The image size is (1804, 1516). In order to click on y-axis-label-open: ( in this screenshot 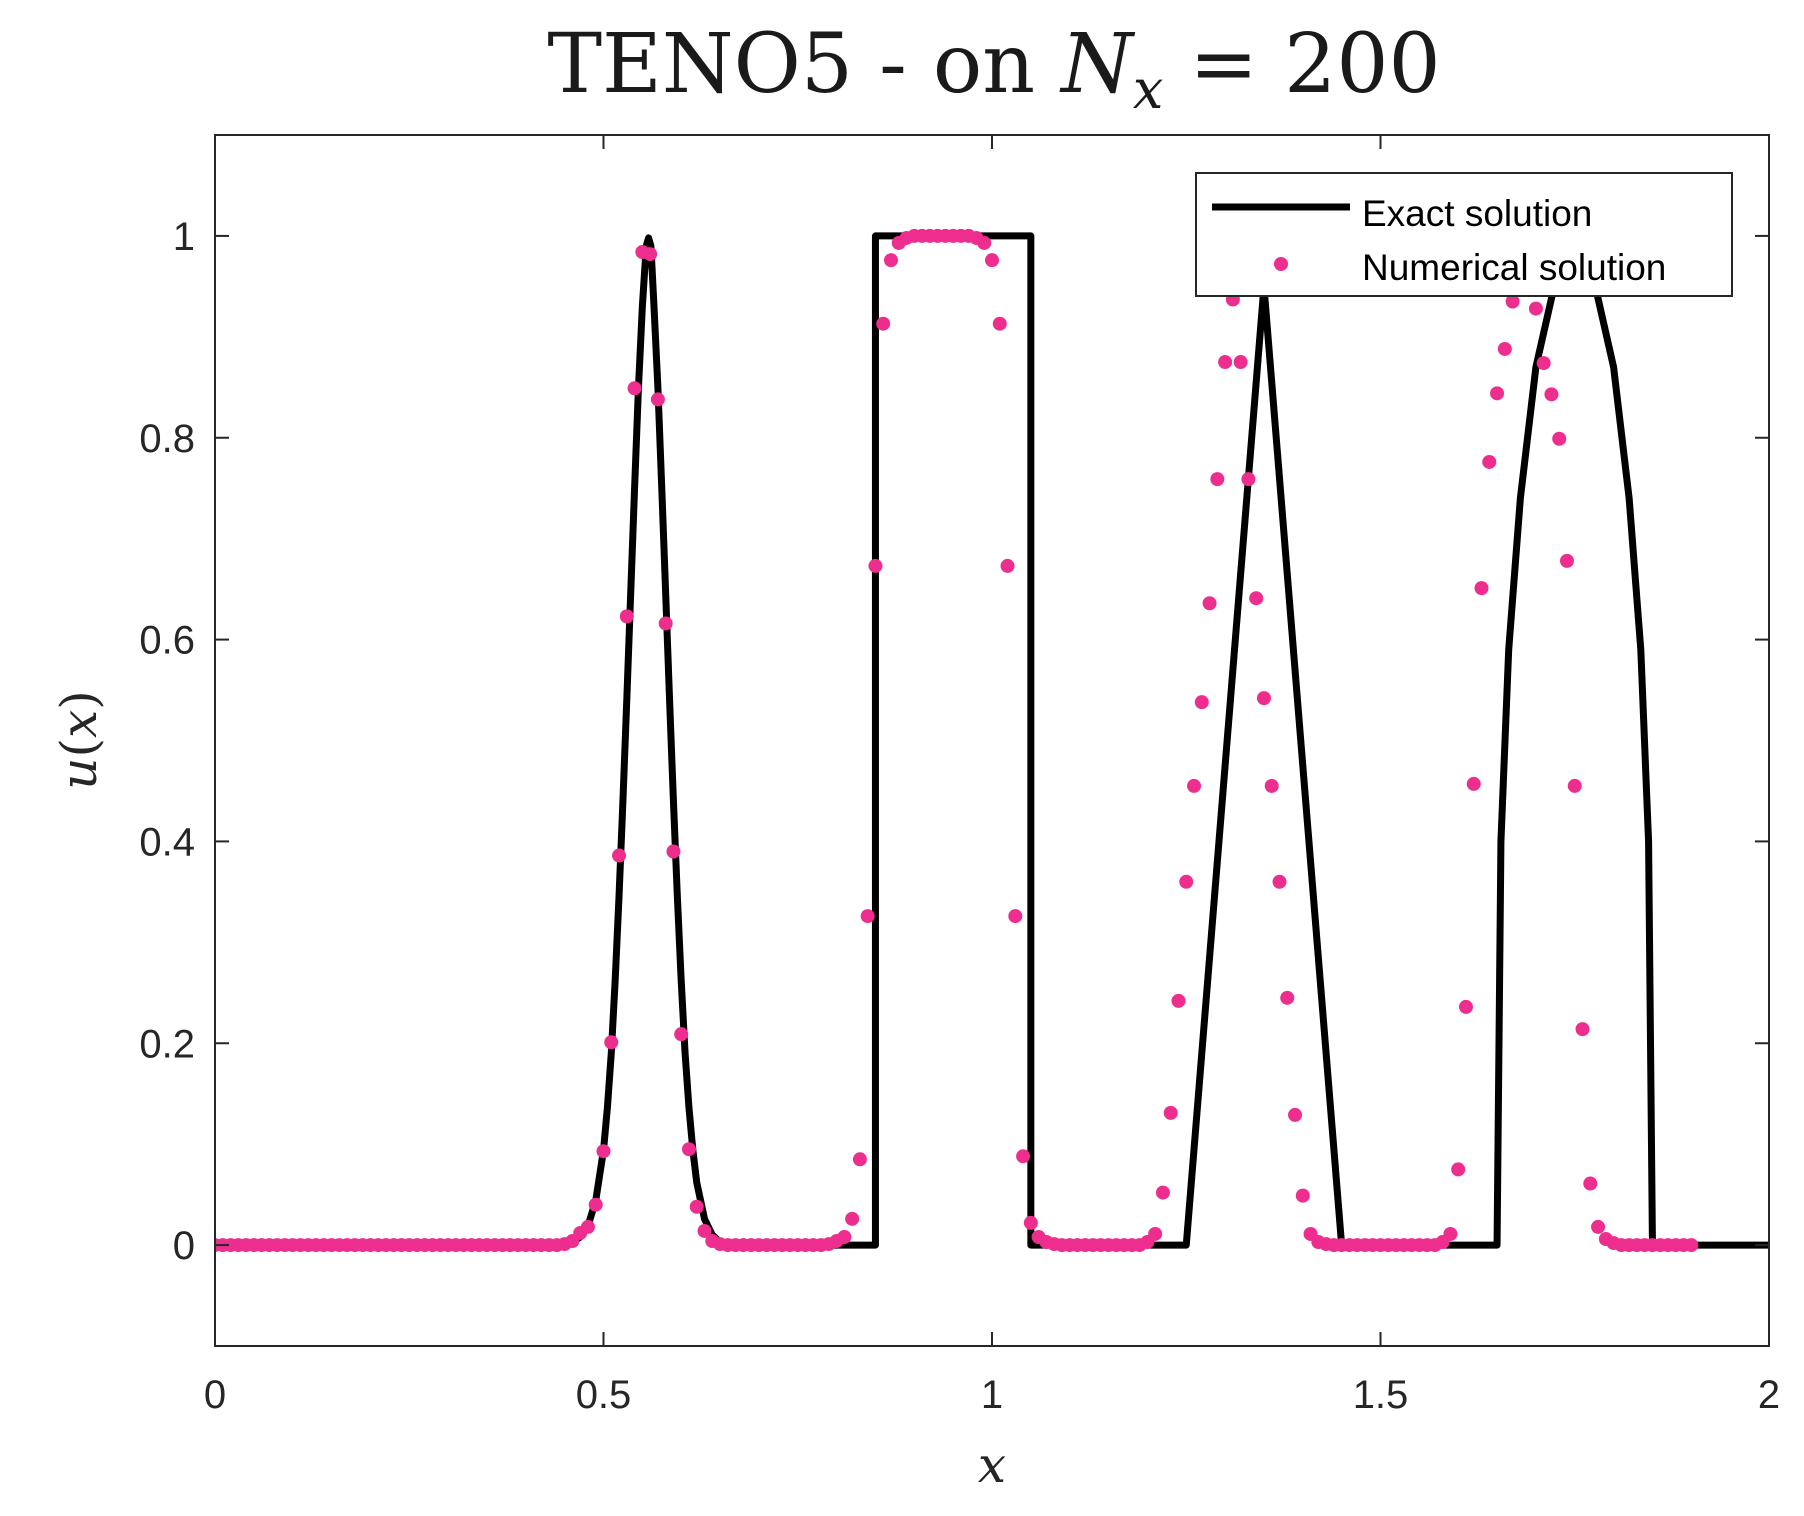, I will do `click(79, 748)`.